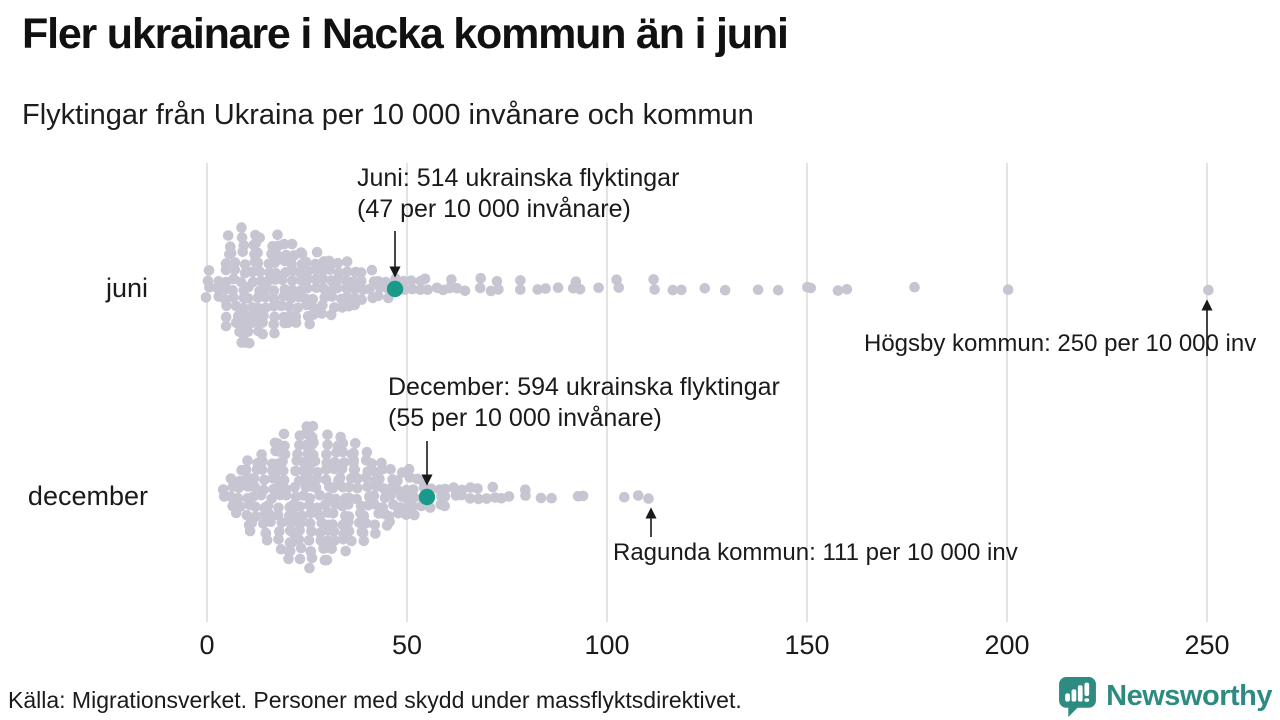  What do you see at coordinates (525, 418) in the screenshot?
I see `annotation-december-line2: (55 per 10 000 invånare)` at bounding box center [525, 418].